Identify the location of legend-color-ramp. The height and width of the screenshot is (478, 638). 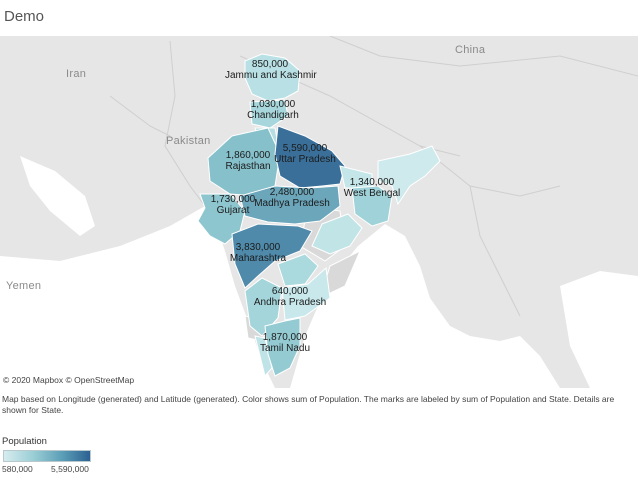
(47, 456).